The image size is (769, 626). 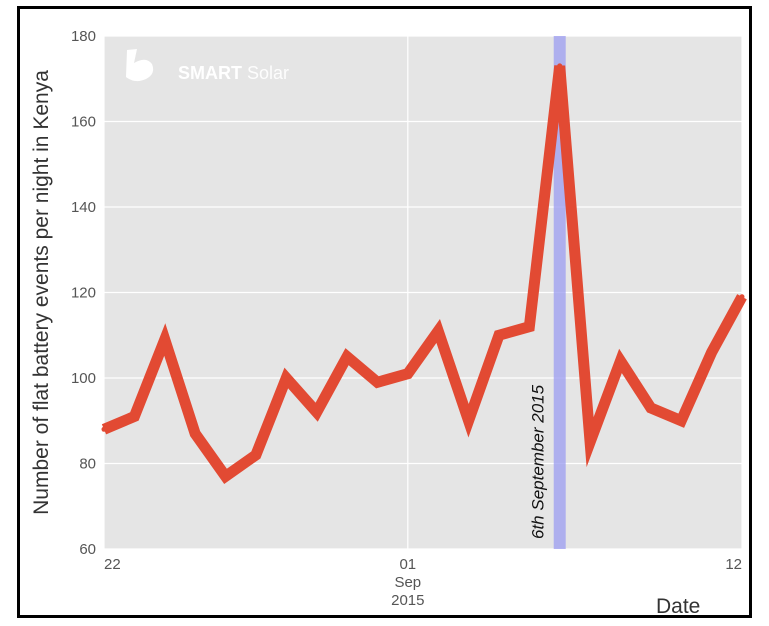 I want to click on y-tick-label: 60, so click(x=87, y=549).